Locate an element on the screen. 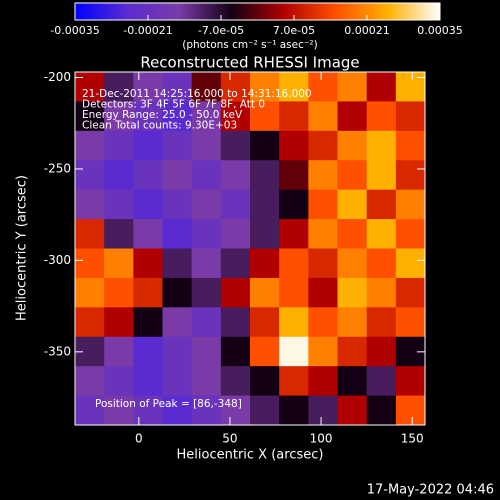 Image resolution: width=500 pixels, height=500 pixels. colorbar-tick-label: -7.0e-05 is located at coordinates (221, 30).